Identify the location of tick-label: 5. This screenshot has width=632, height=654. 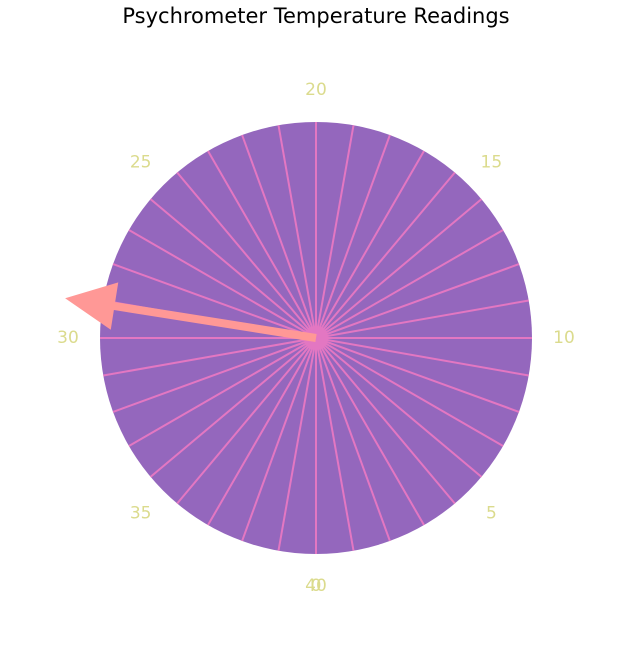
(491, 513).